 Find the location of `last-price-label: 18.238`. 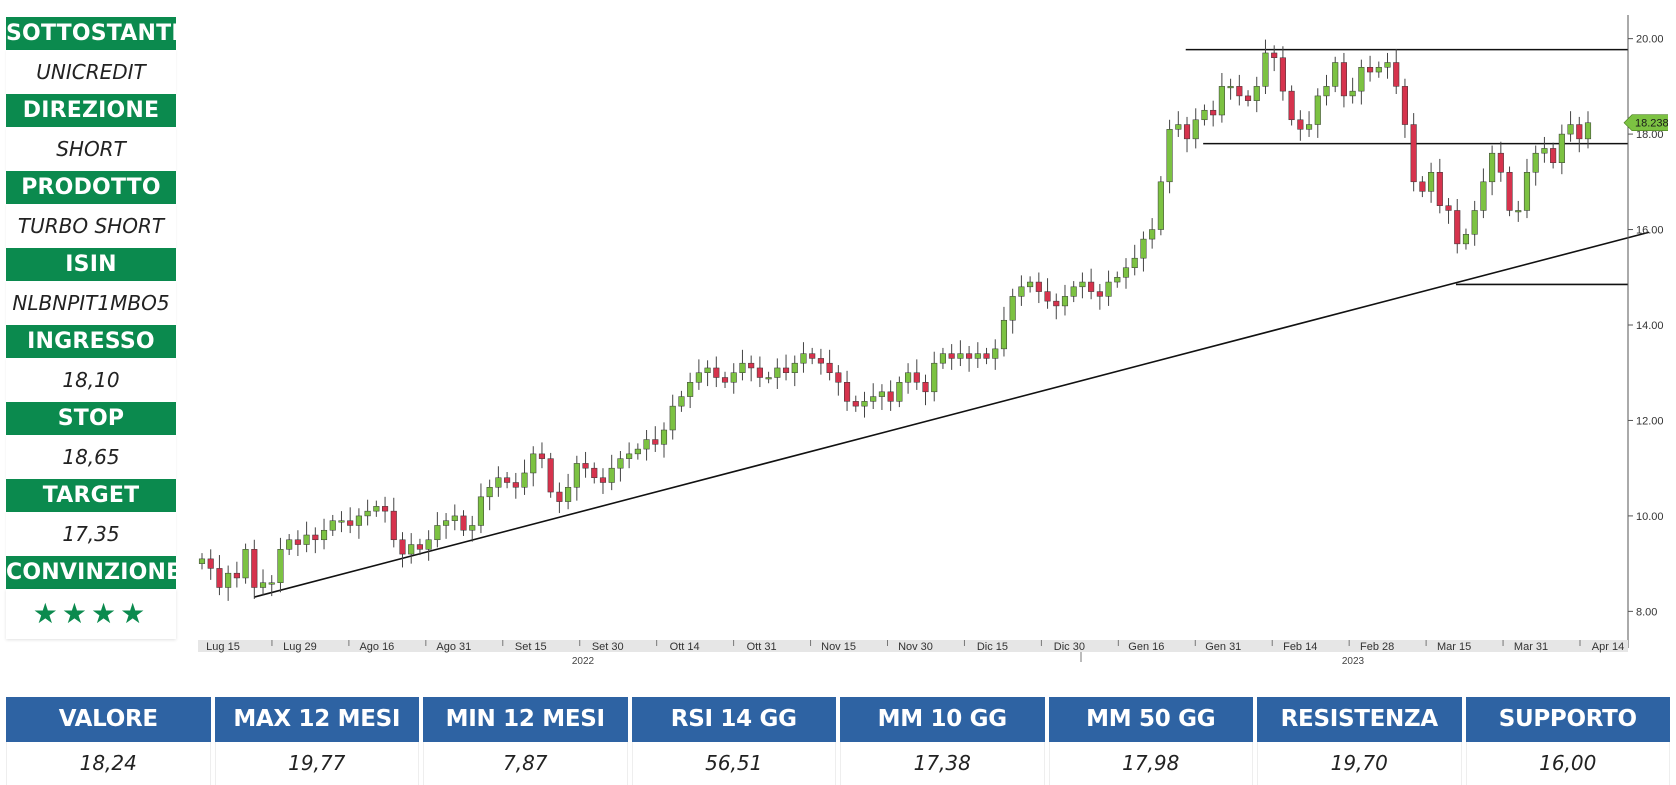

last-price-label: 18.238 is located at coordinates (1651, 124).